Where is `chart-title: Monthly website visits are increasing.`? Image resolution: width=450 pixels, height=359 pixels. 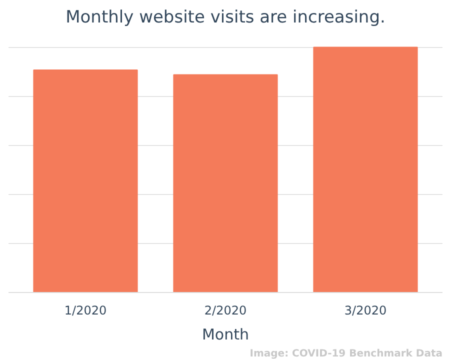 chart-title: Monthly website visits are increasing. is located at coordinates (226, 18).